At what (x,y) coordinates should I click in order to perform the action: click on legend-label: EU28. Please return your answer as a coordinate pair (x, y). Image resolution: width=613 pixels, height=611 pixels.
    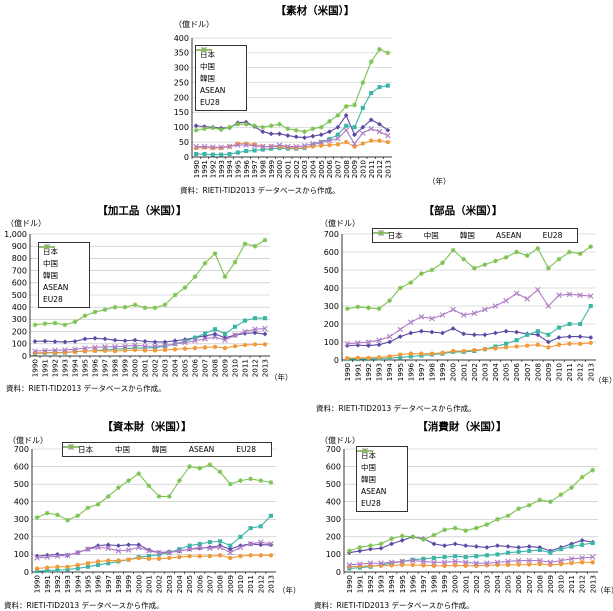
    Looking at the image, I should click on (246, 449).